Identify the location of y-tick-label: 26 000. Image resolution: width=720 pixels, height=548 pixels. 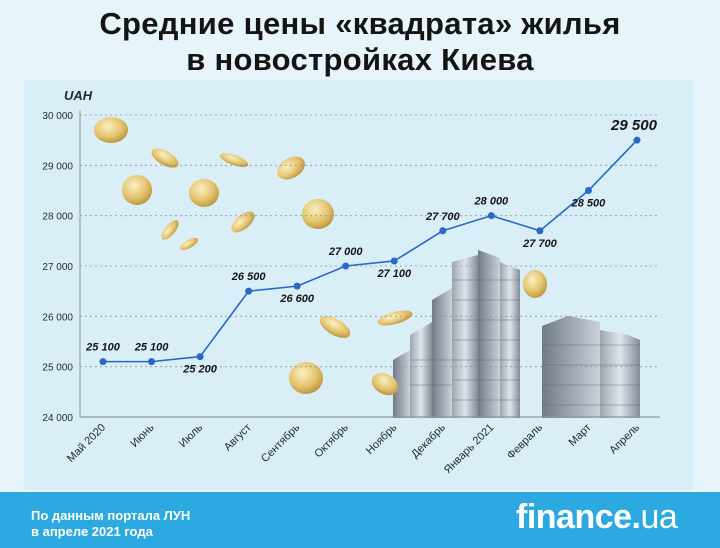
(57, 317).